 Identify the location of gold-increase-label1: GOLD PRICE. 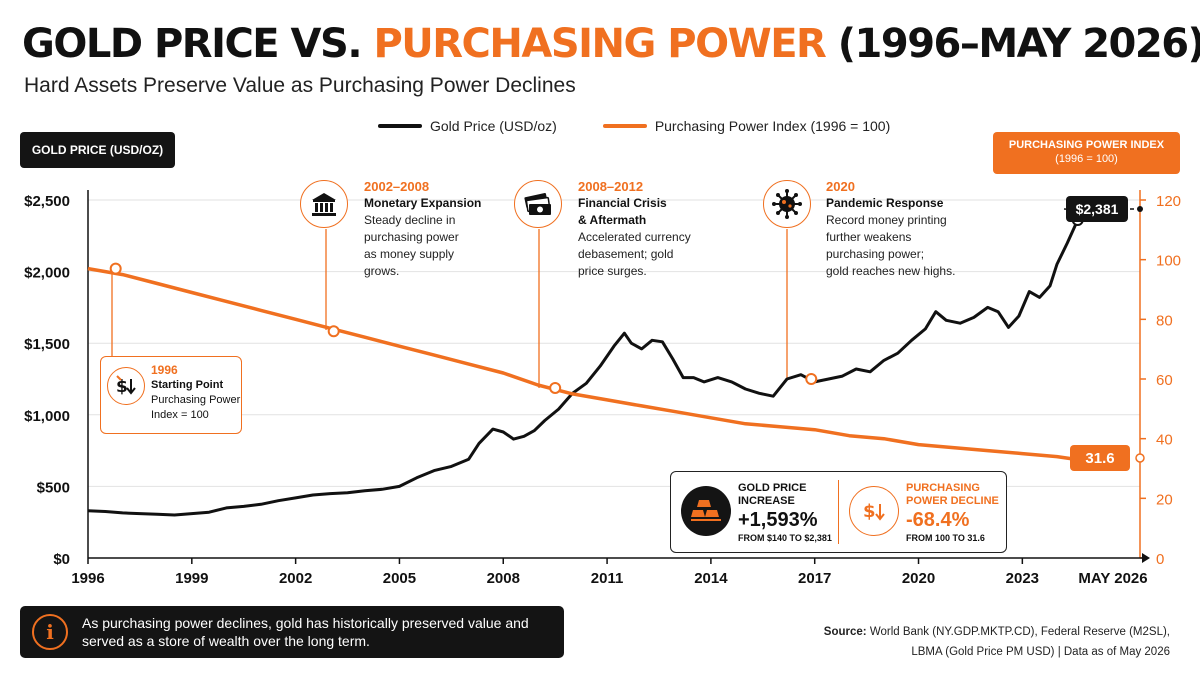
(772, 488).